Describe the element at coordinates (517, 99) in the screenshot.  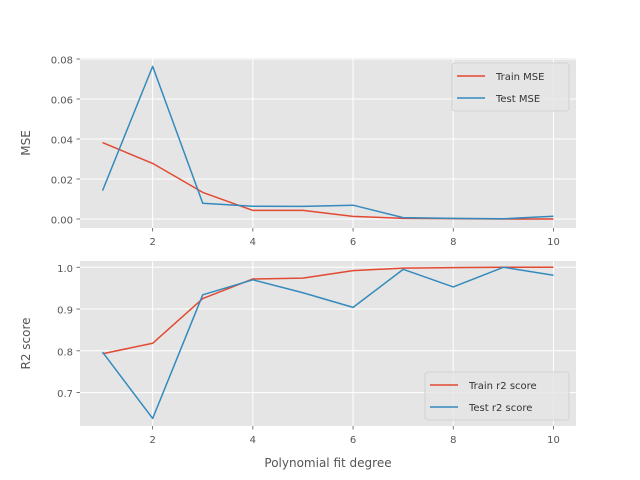
I see `legend-label-2: Test MSE` at that location.